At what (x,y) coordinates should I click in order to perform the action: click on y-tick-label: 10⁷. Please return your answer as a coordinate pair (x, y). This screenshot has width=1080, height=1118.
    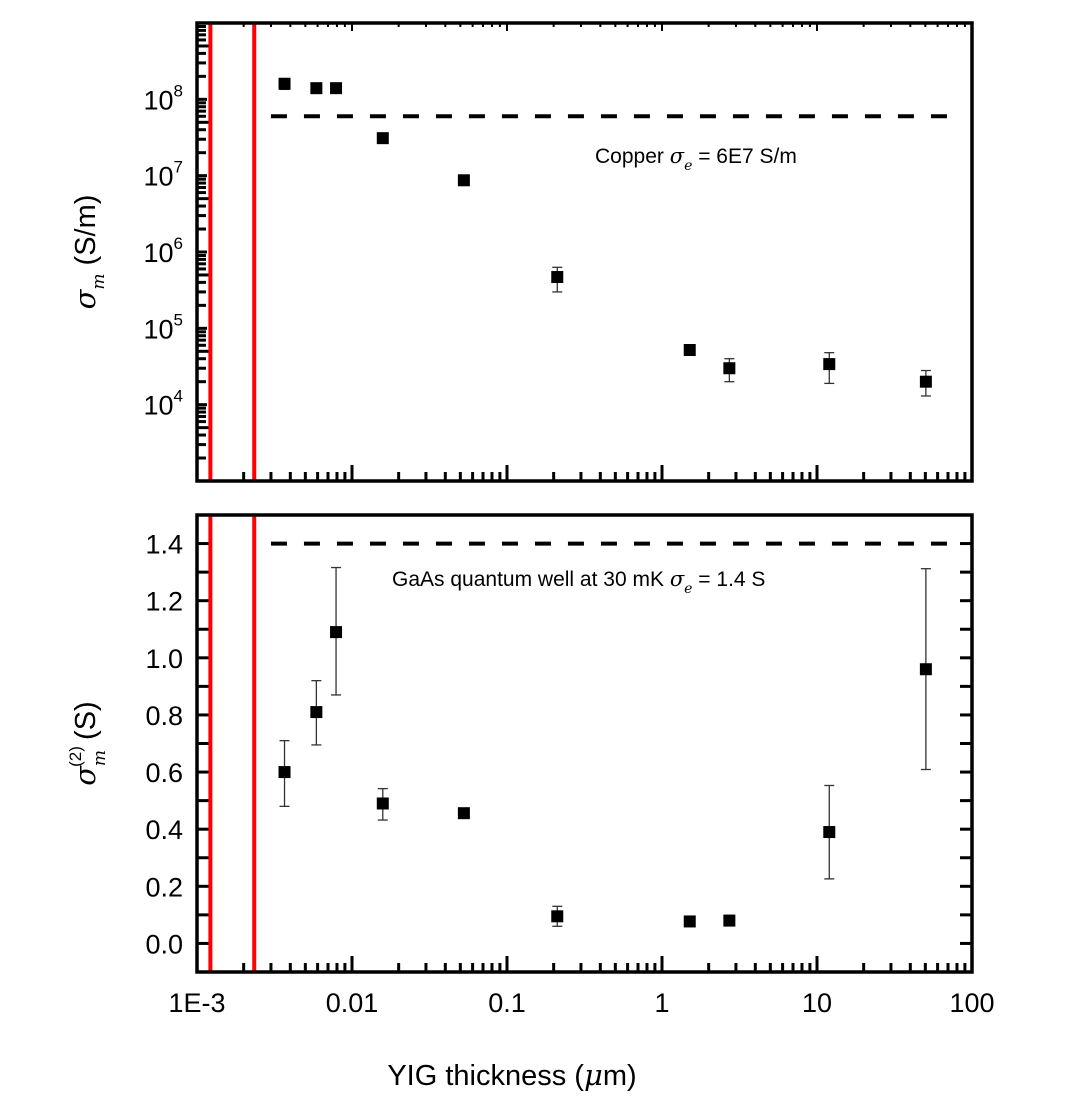
    Looking at the image, I should click on (163, 175).